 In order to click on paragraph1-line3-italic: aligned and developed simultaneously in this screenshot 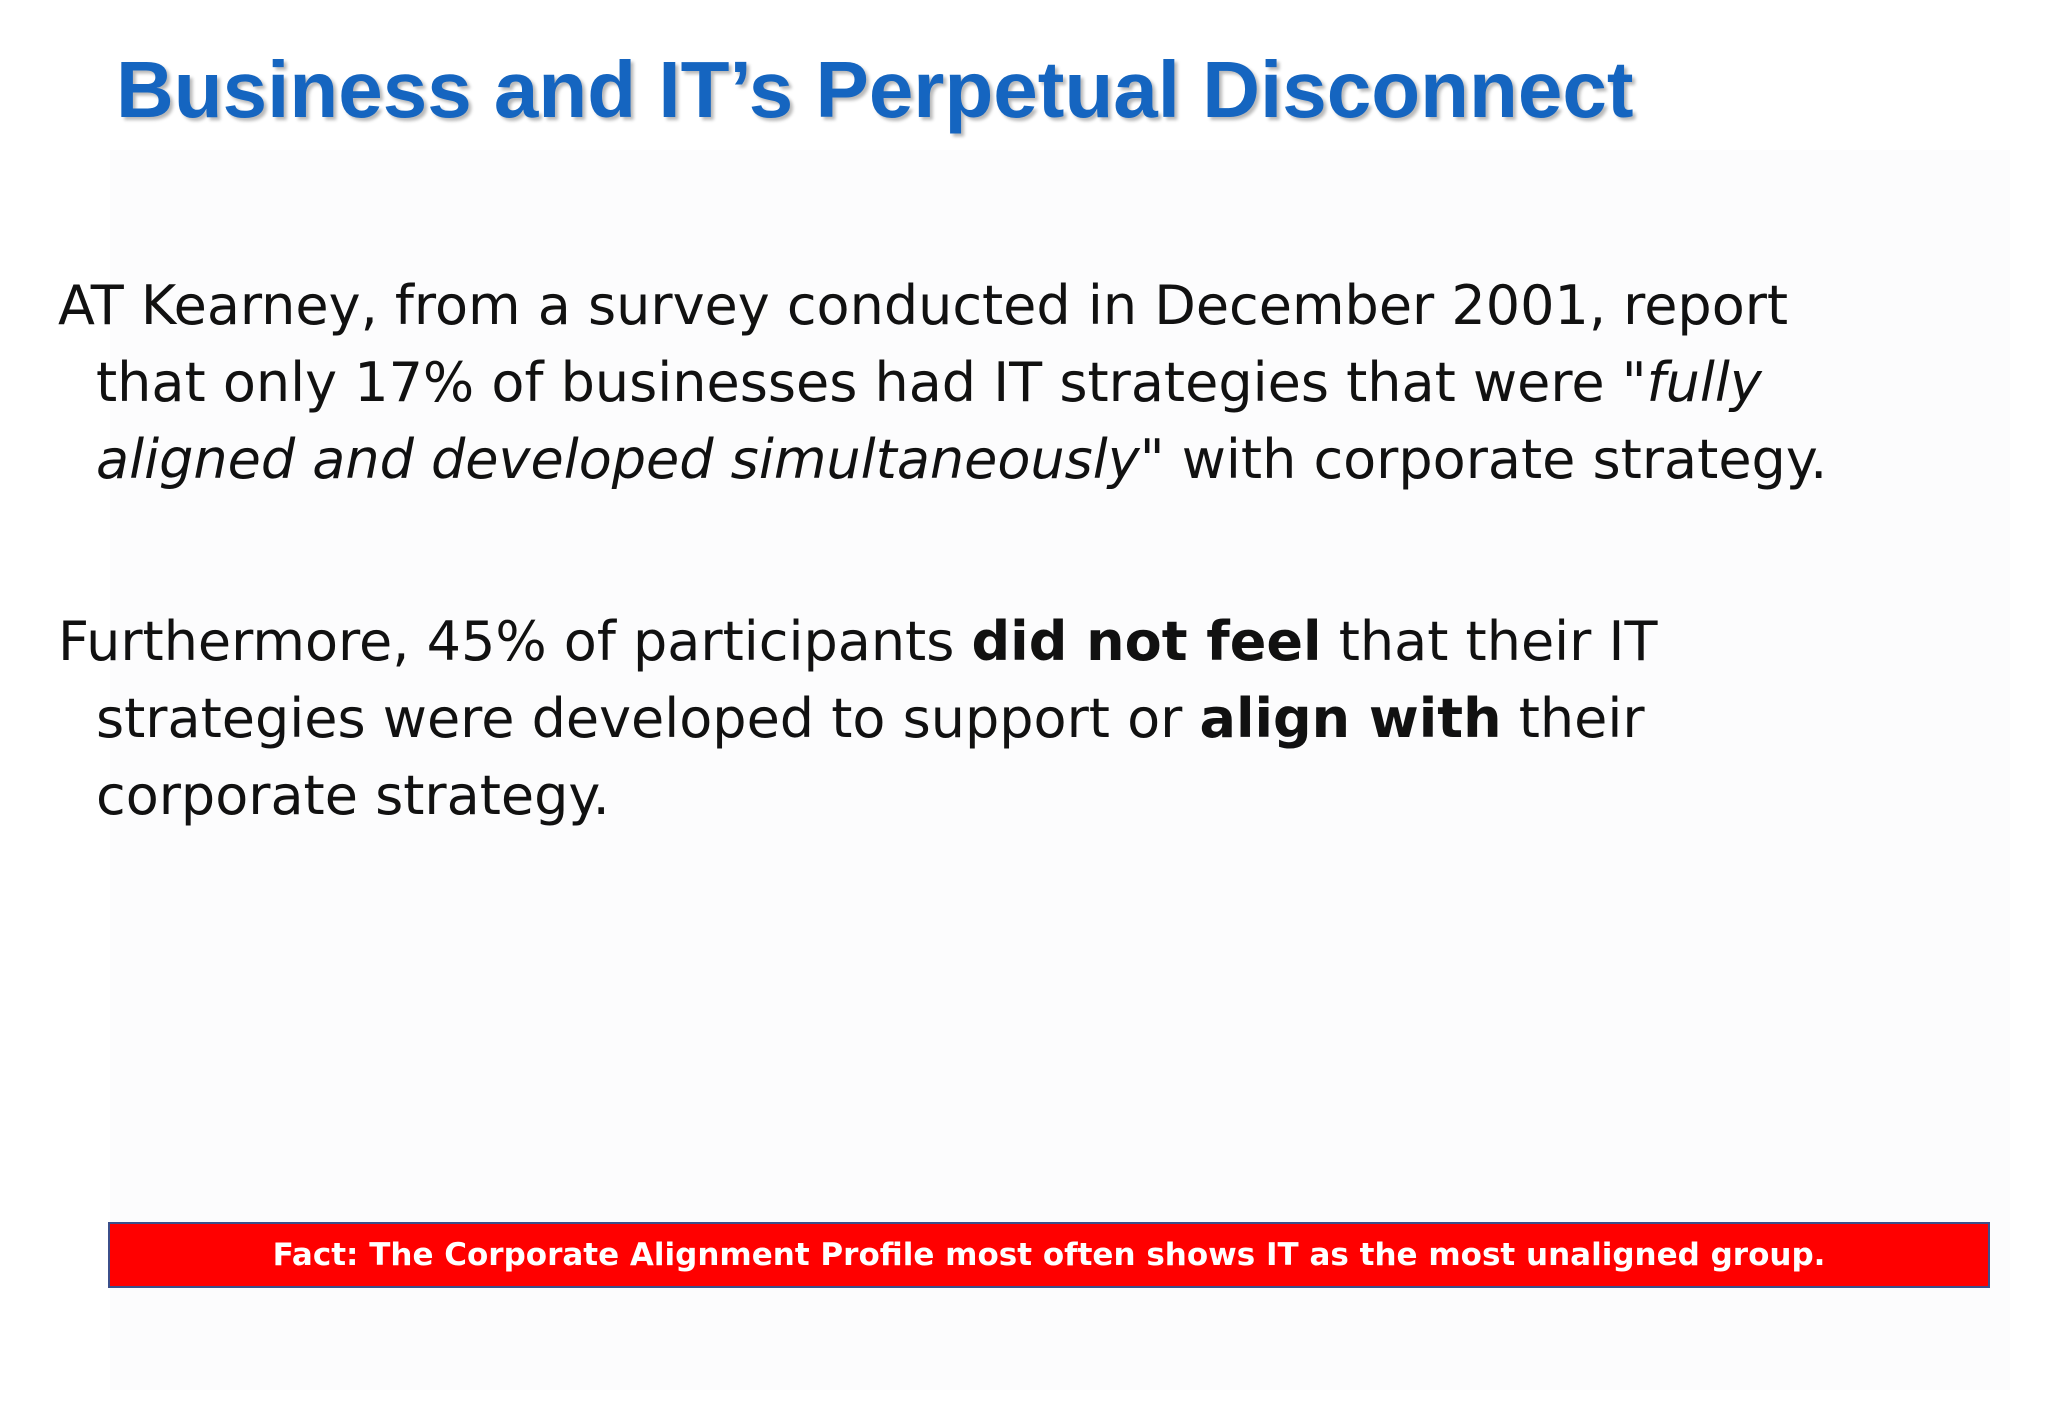, I will do `click(618, 459)`.